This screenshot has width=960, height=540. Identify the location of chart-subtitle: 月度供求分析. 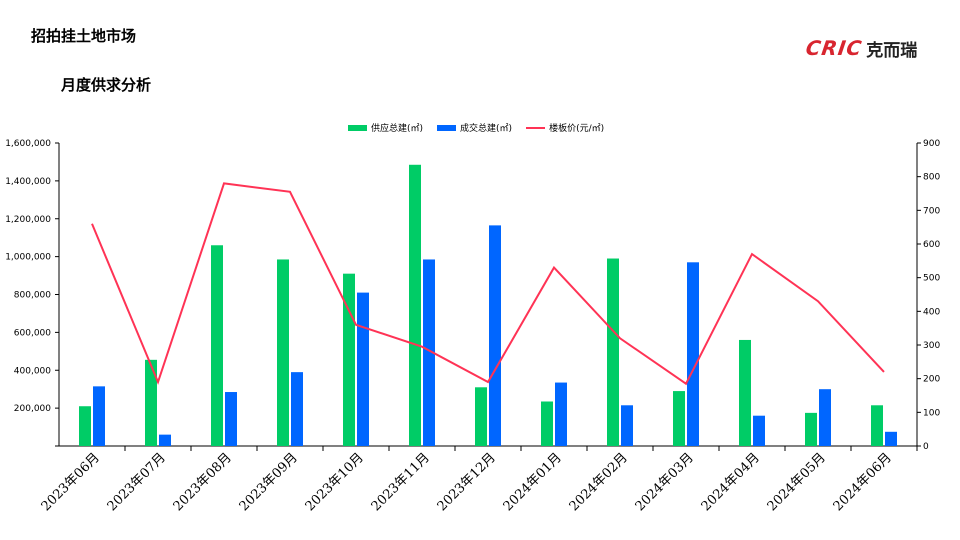
(106, 85).